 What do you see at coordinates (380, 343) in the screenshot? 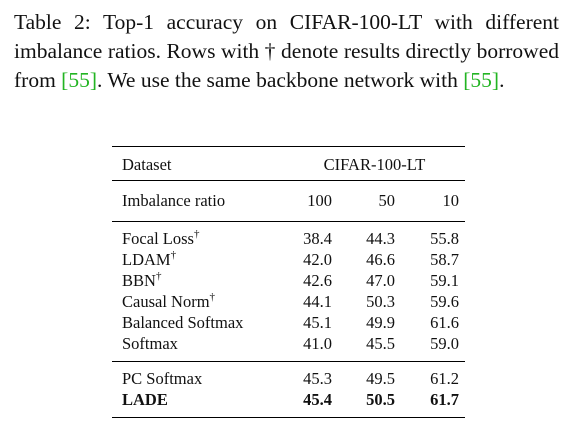
I see `value-cell: 45.5` at bounding box center [380, 343].